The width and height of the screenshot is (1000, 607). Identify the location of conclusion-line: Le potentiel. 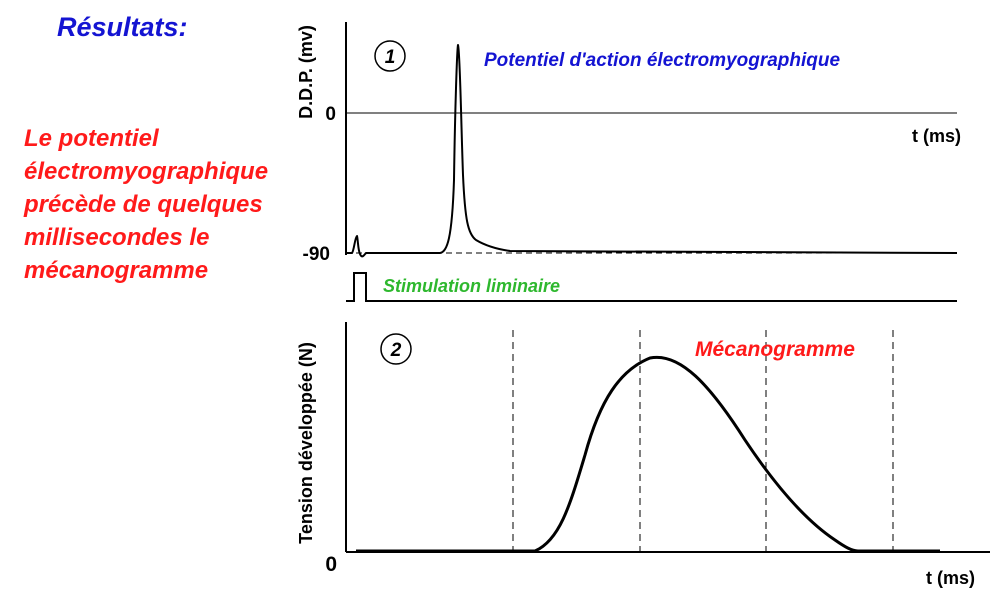
(91, 138).